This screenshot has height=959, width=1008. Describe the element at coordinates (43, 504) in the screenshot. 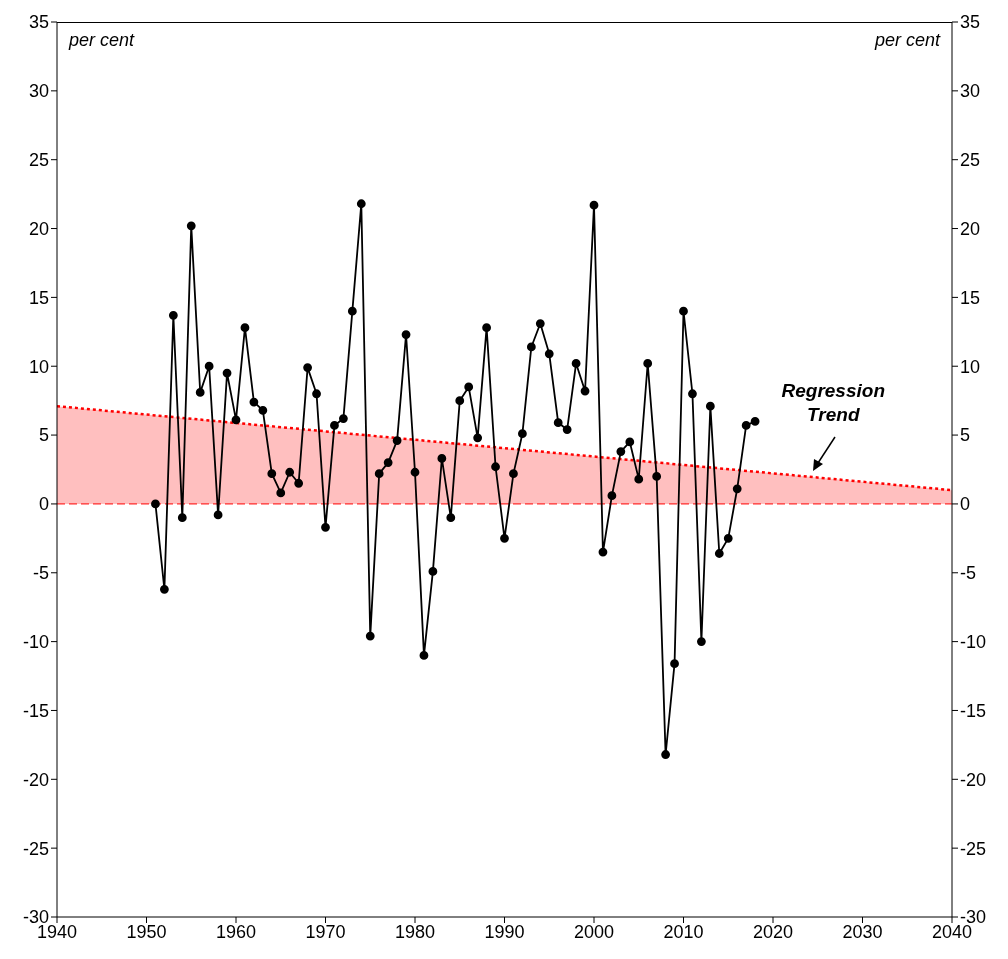

I see `y-tick-label: 0` at that location.